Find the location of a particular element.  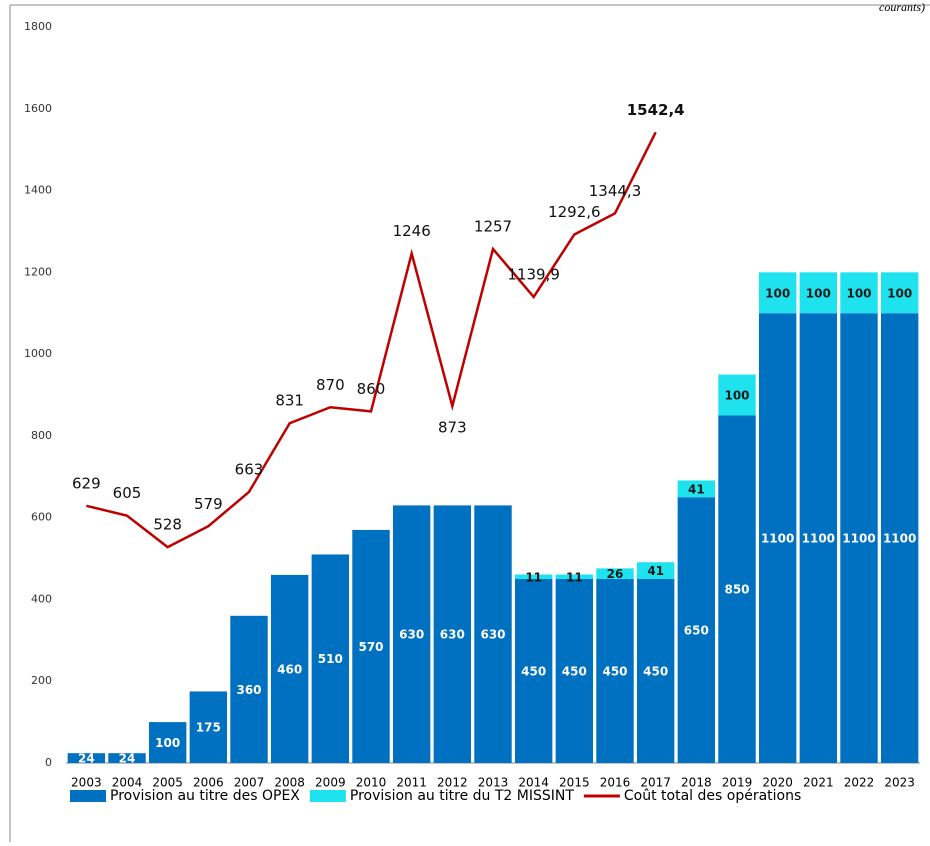

line-label: 1344,3 is located at coordinates (615, 191).